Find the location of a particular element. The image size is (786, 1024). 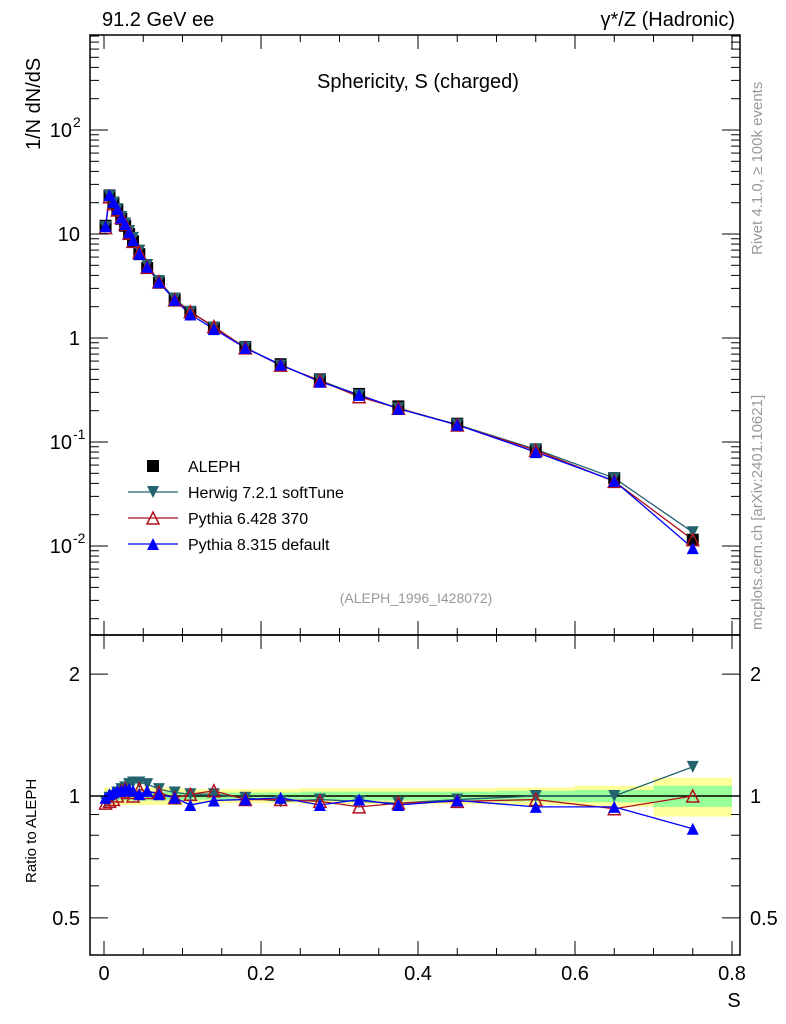

legend-marker-data is located at coordinates (153, 466).